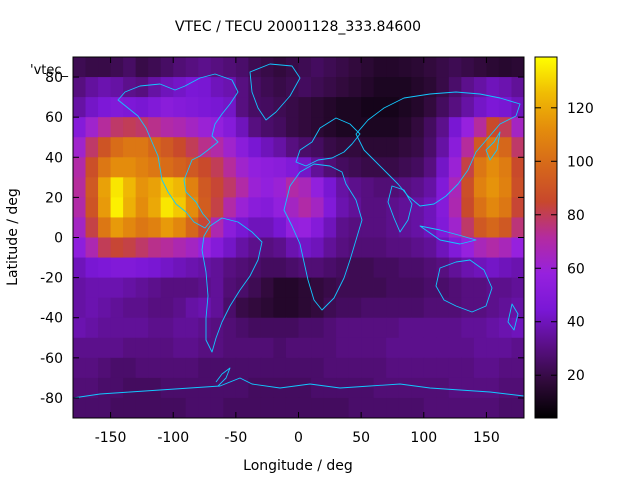 The image size is (640, 480). What do you see at coordinates (438, 149) in the screenshot?
I see `coastline-asia` at bounding box center [438, 149].